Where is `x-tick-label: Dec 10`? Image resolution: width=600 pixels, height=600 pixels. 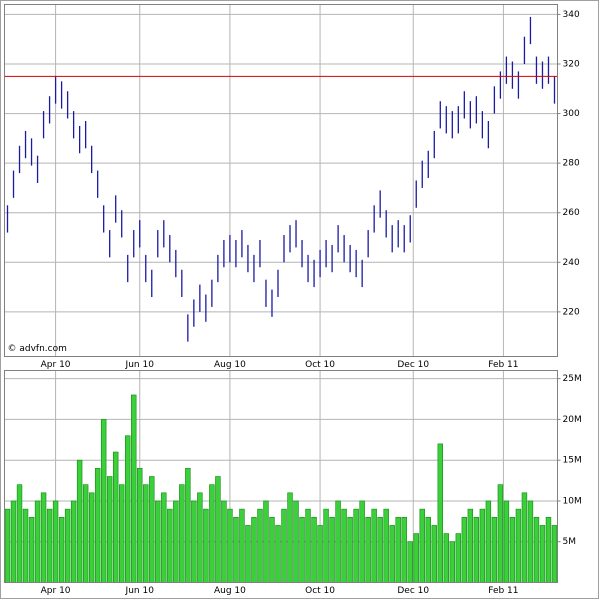 x-tick-label: Dec 10 is located at coordinates (413, 591).